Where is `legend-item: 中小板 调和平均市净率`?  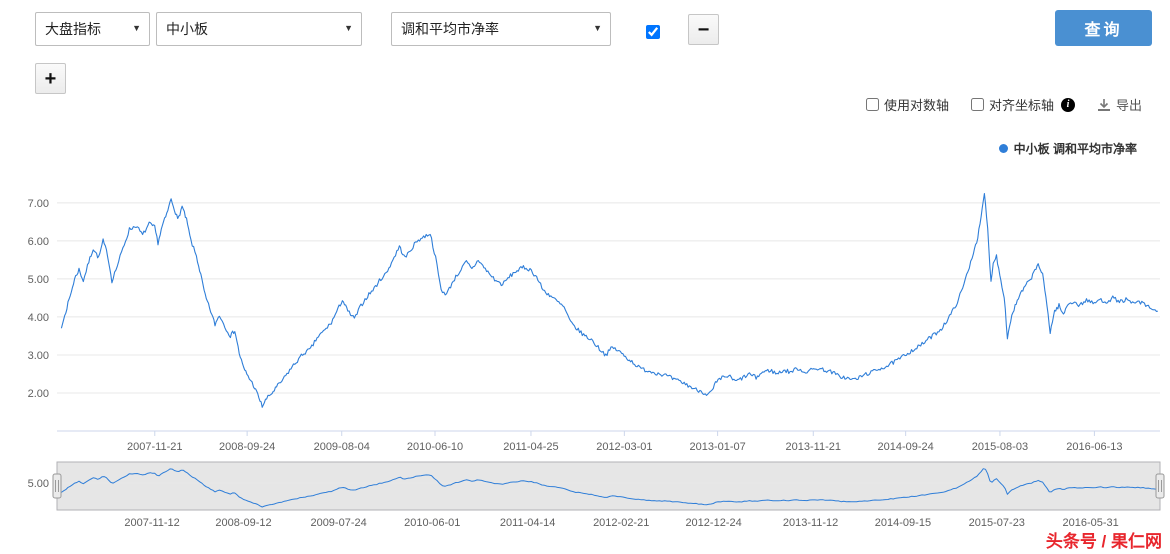
legend-item: 中小板 调和平均市净率 is located at coordinates (1067, 148).